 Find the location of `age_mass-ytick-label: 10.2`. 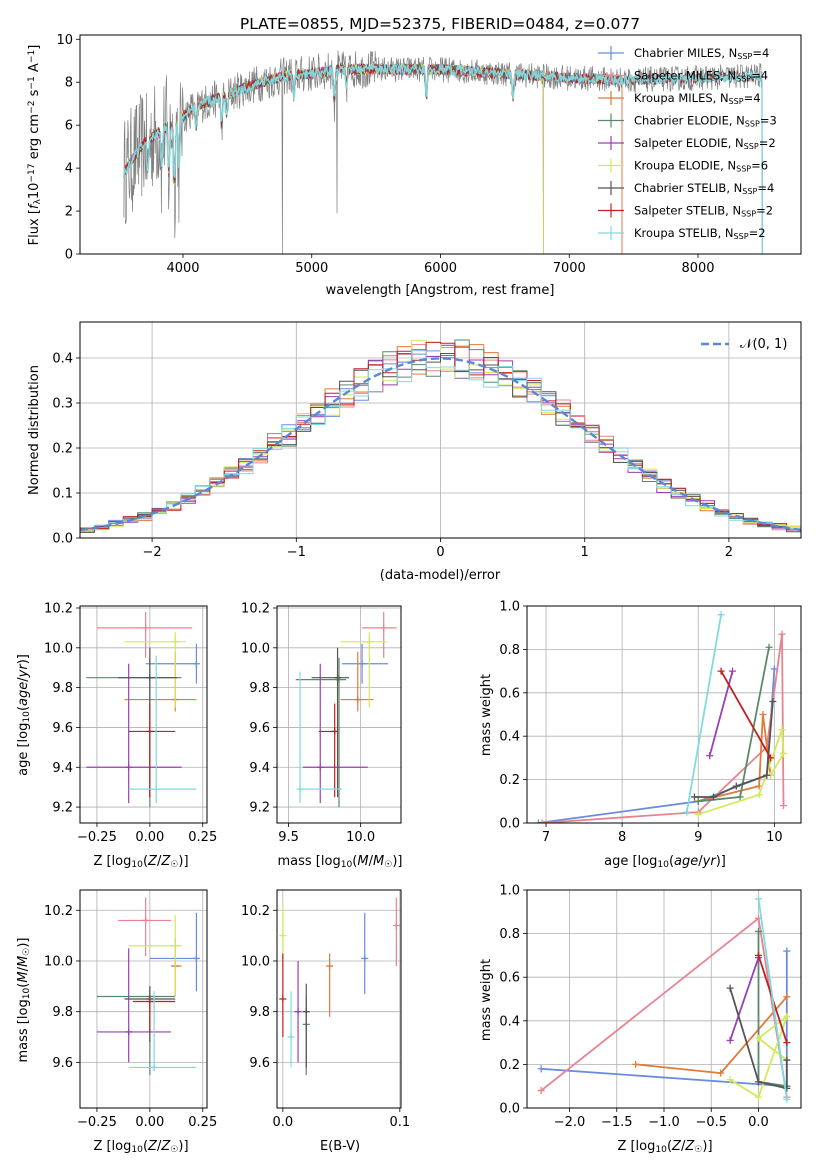

age_mass-ytick-label: 10.2 is located at coordinates (255, 608).